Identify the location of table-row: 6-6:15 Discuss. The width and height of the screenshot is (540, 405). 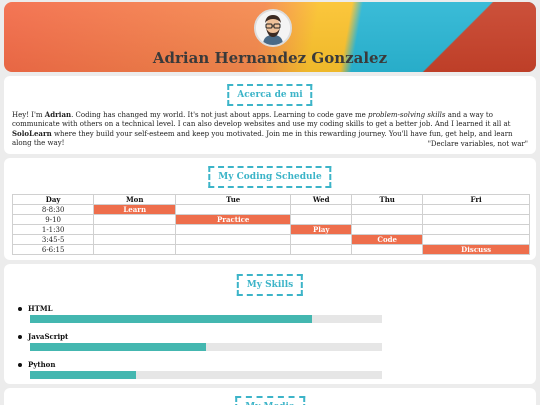
(270, 249).